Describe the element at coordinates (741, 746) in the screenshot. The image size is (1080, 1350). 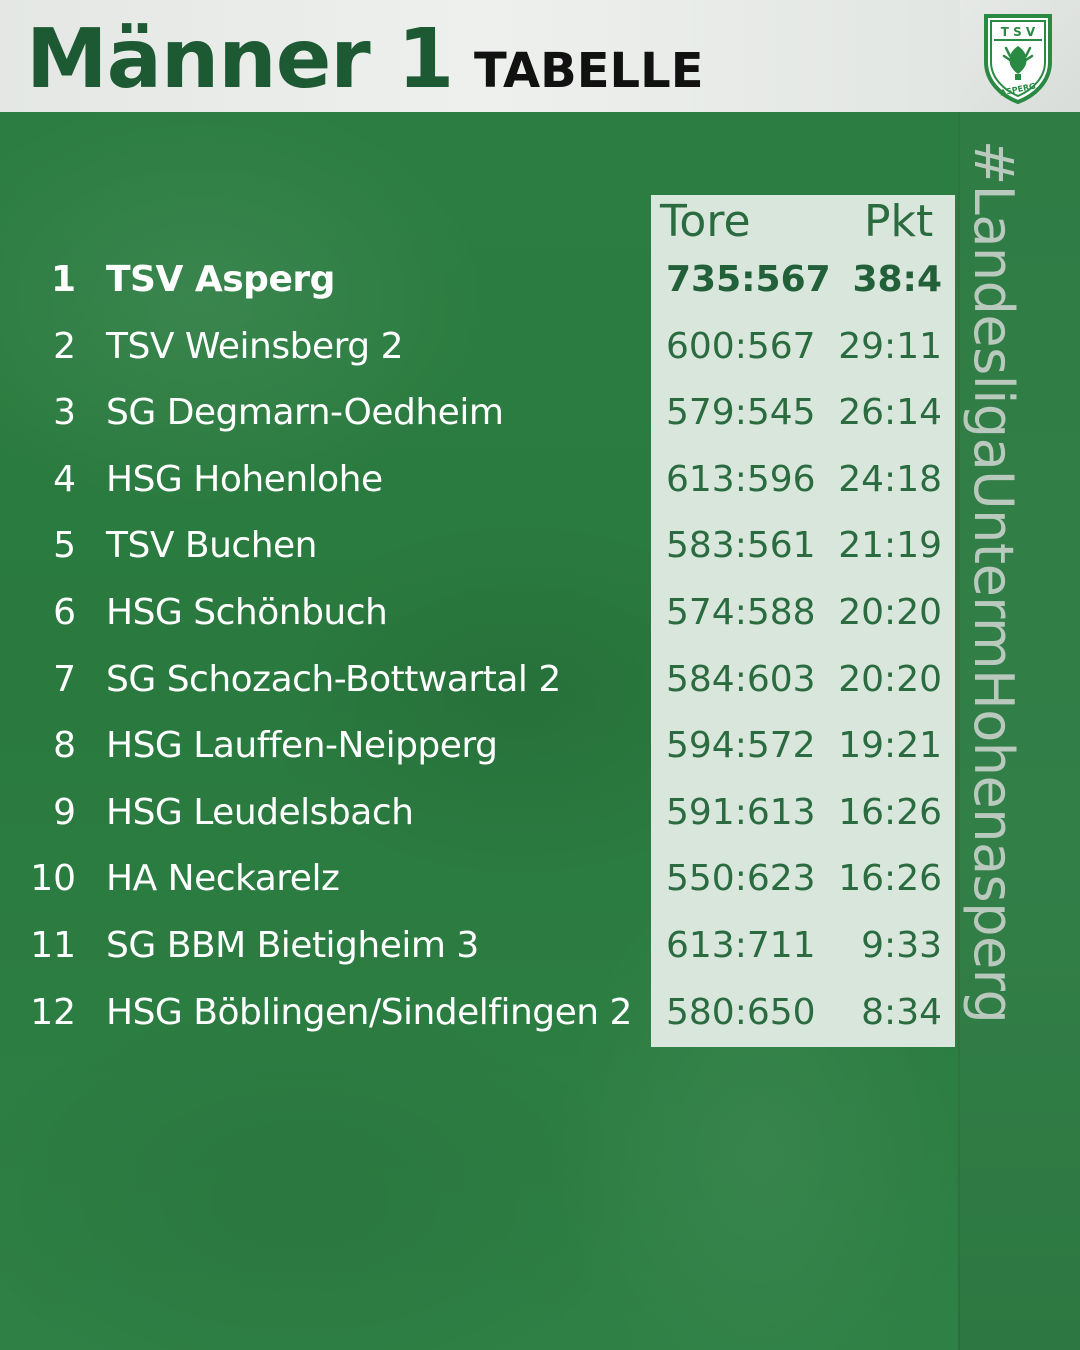
I see `goals-cell: 594:572` at that location.